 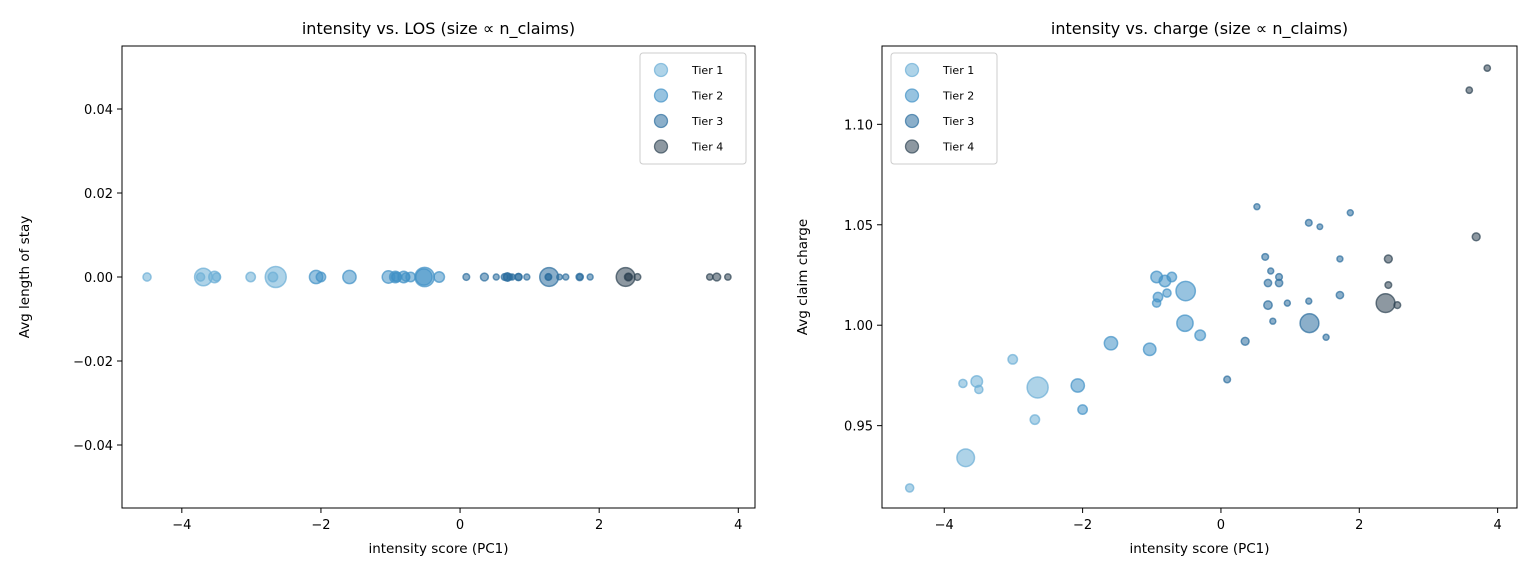 I want to click on y-tick-label: 1.10, so click(x=858, y=125).